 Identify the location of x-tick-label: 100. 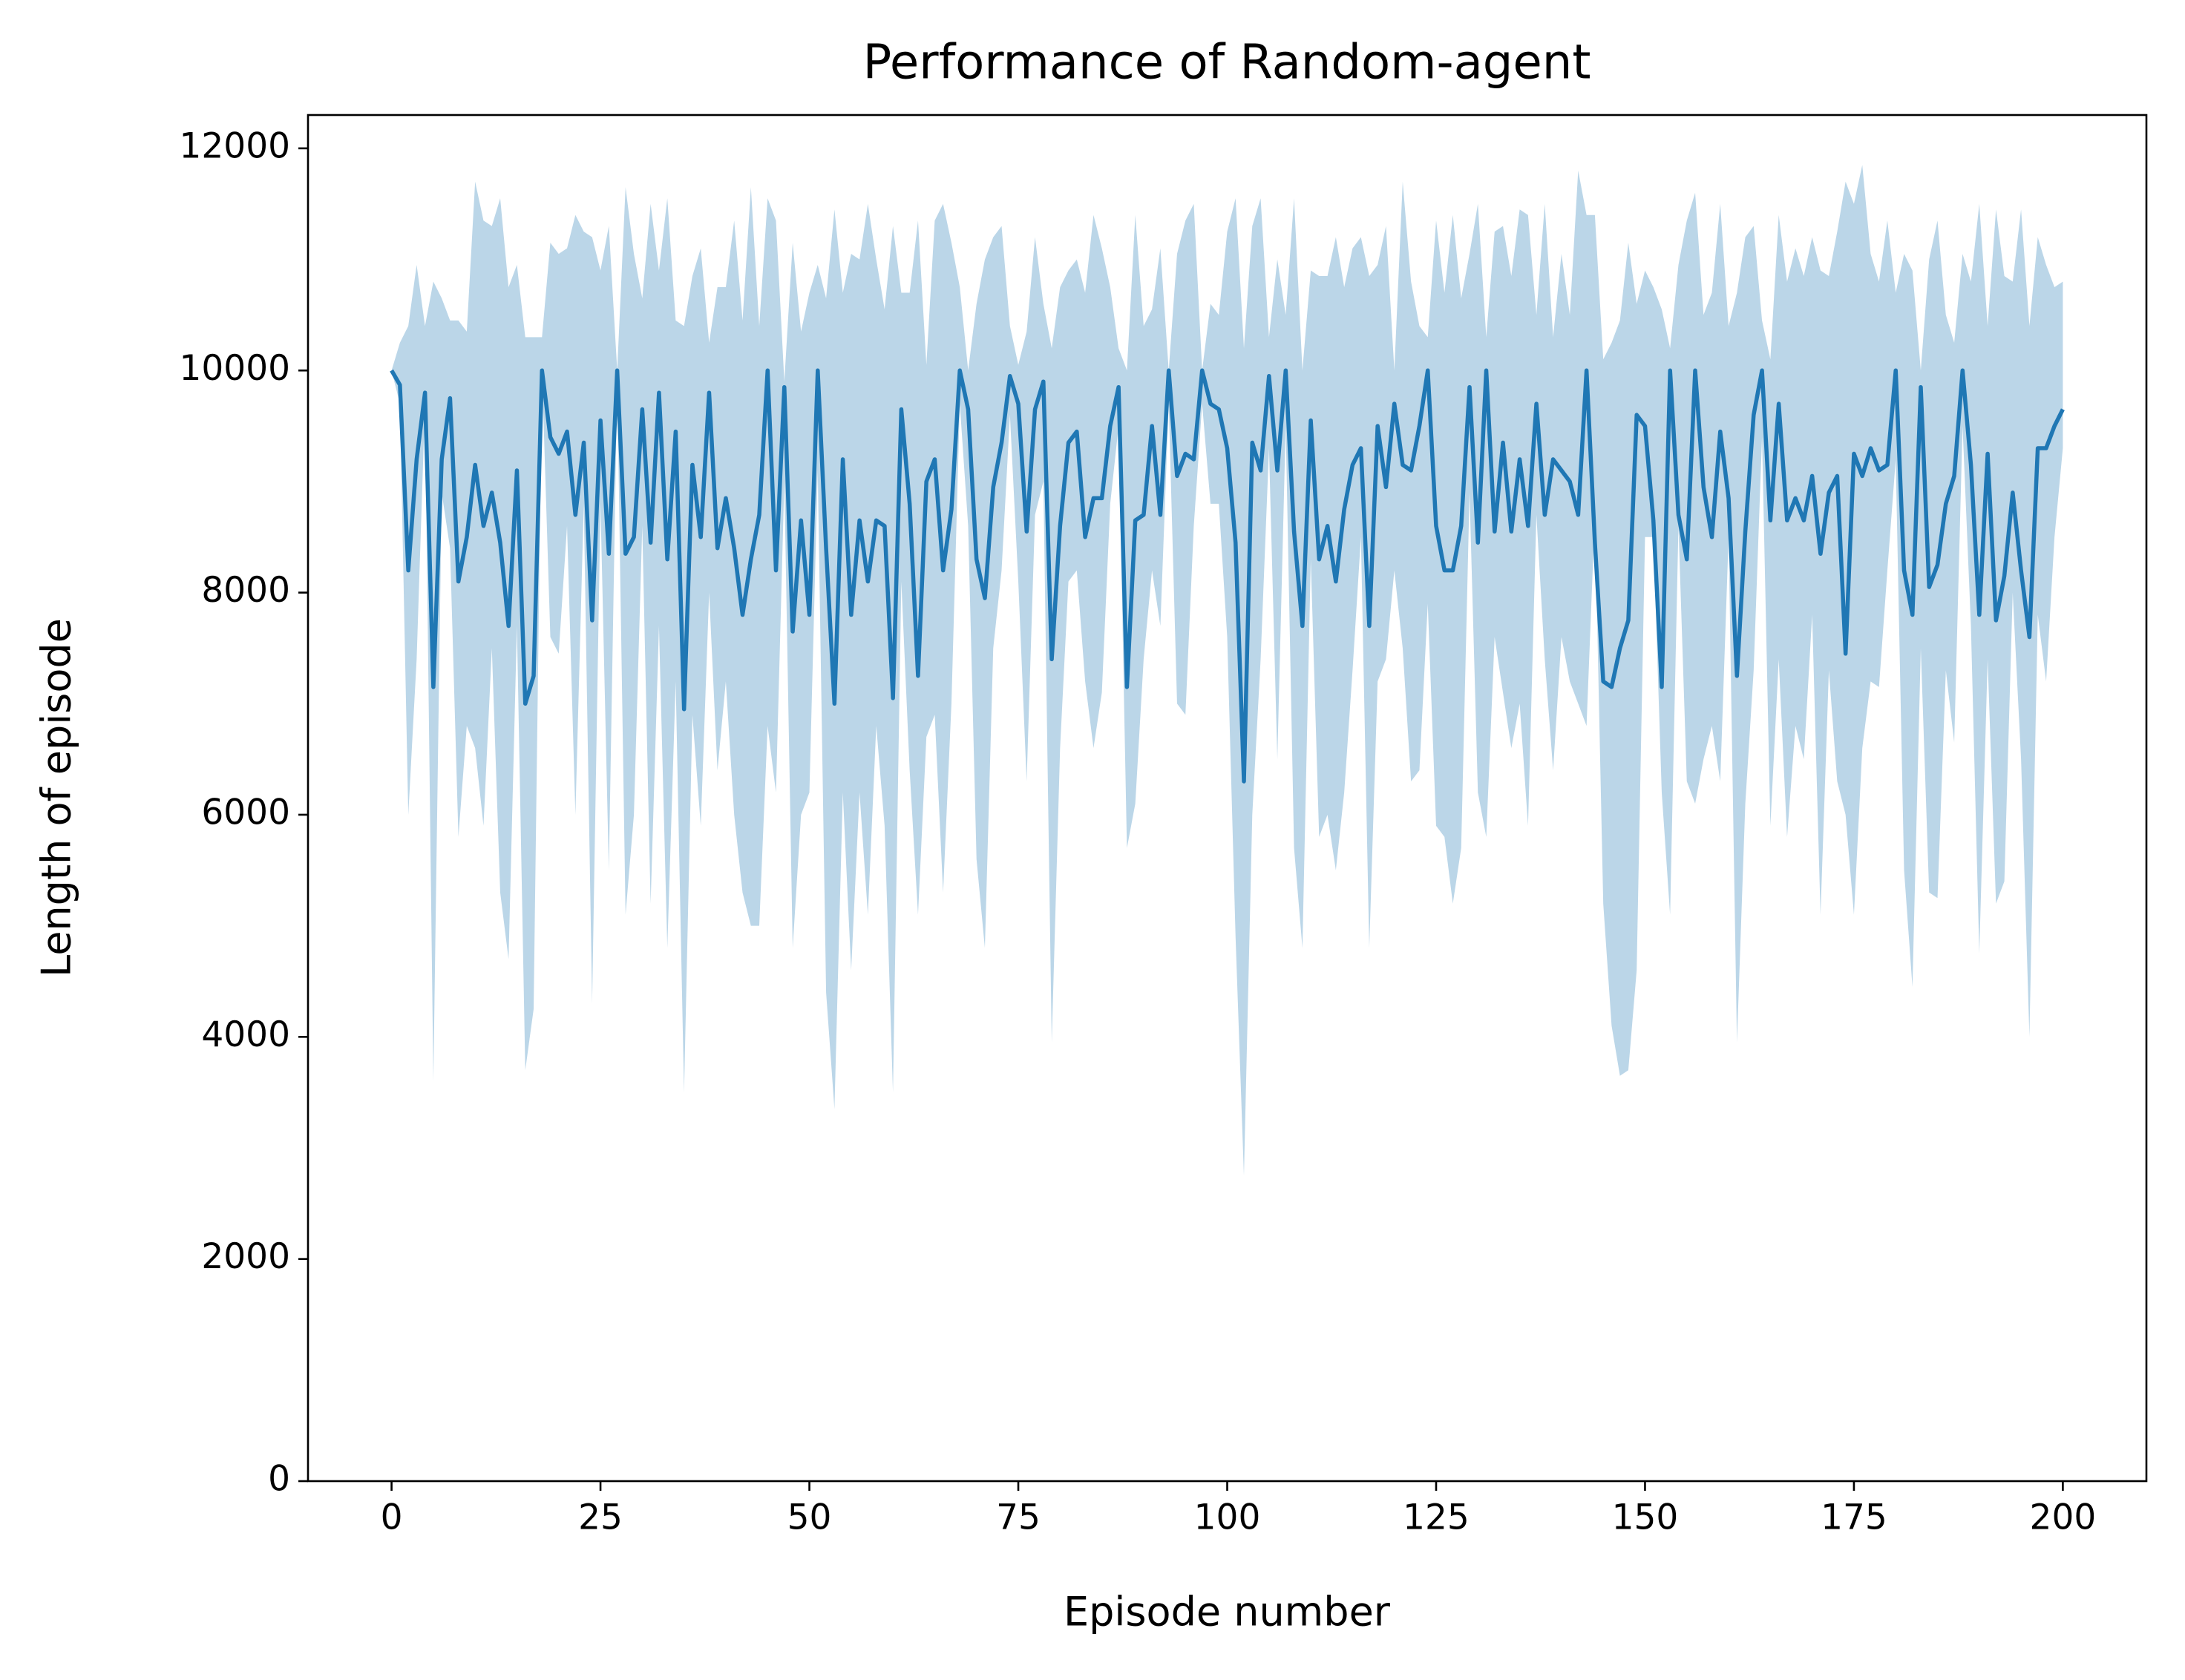
(1227, 1518).